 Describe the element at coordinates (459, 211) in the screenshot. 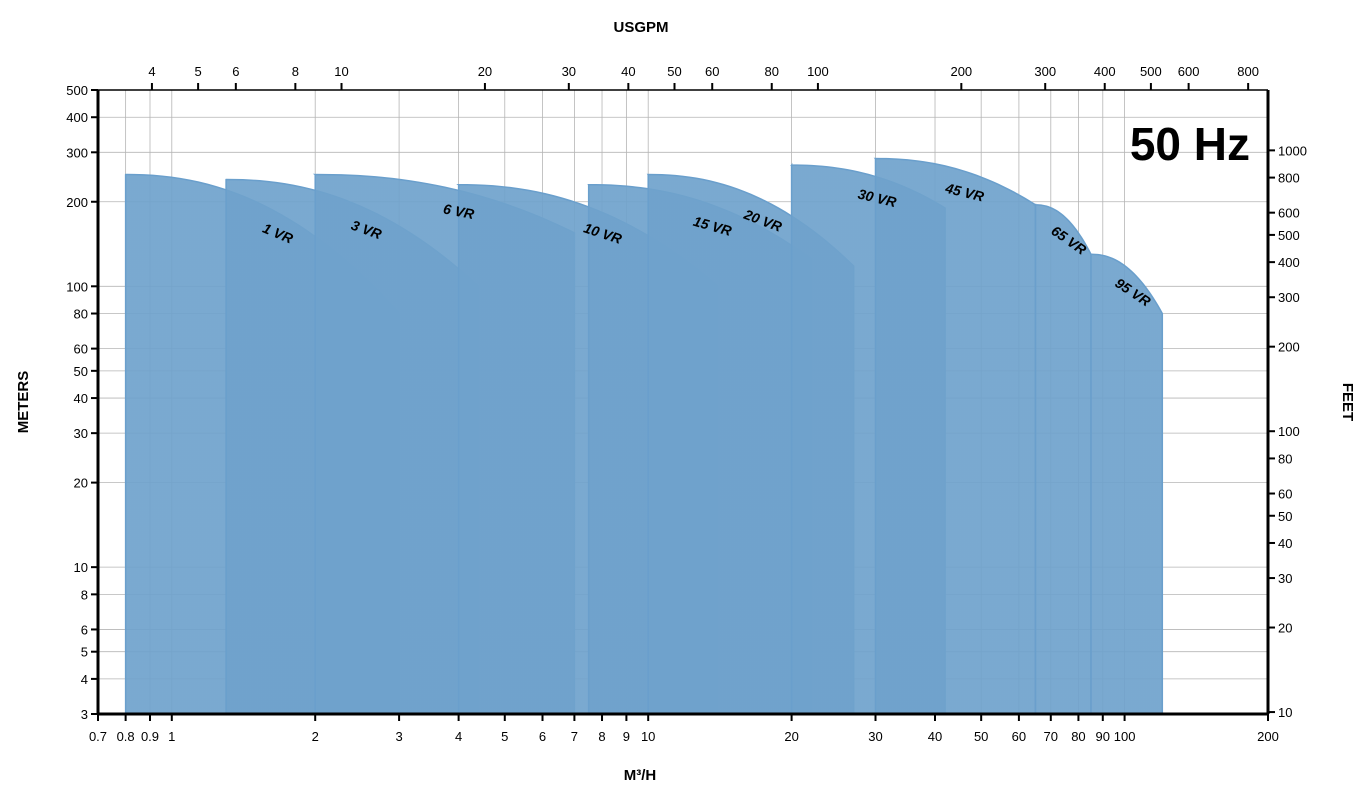

I see `curve-label-6-vr: 6 VR` at that location.